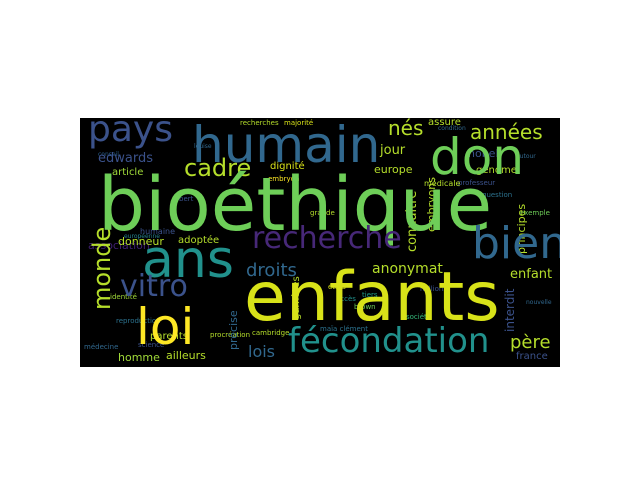 The width and height of the screenshot is (640, 480). Describe the element at coordinates (142, 236) in the screenshot. I see `word-europeenne: européenne` at that location.